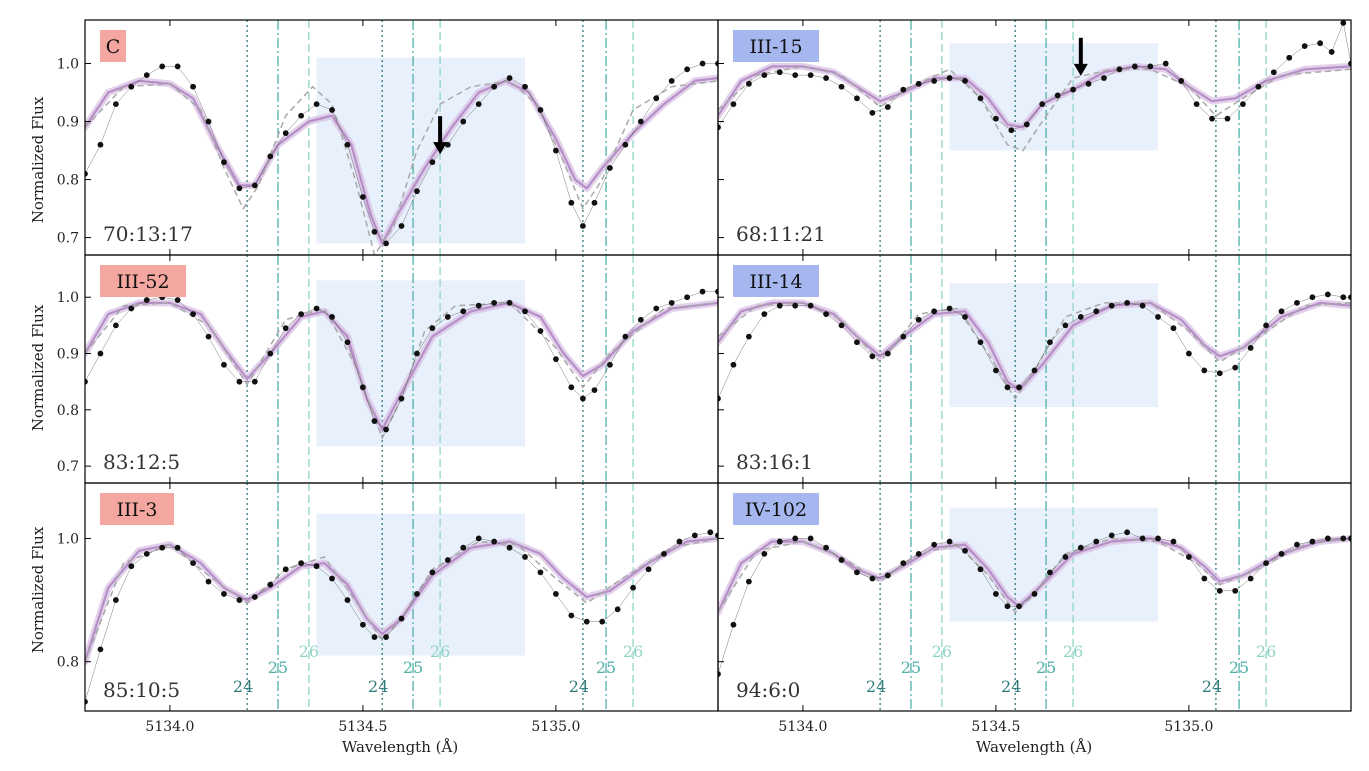 This screenshot has height=771, width=1369. I want to click on panel-iii-52: 0.7 0.8 0.9 1.0 III-52 83:12:5, so click(388, 369).